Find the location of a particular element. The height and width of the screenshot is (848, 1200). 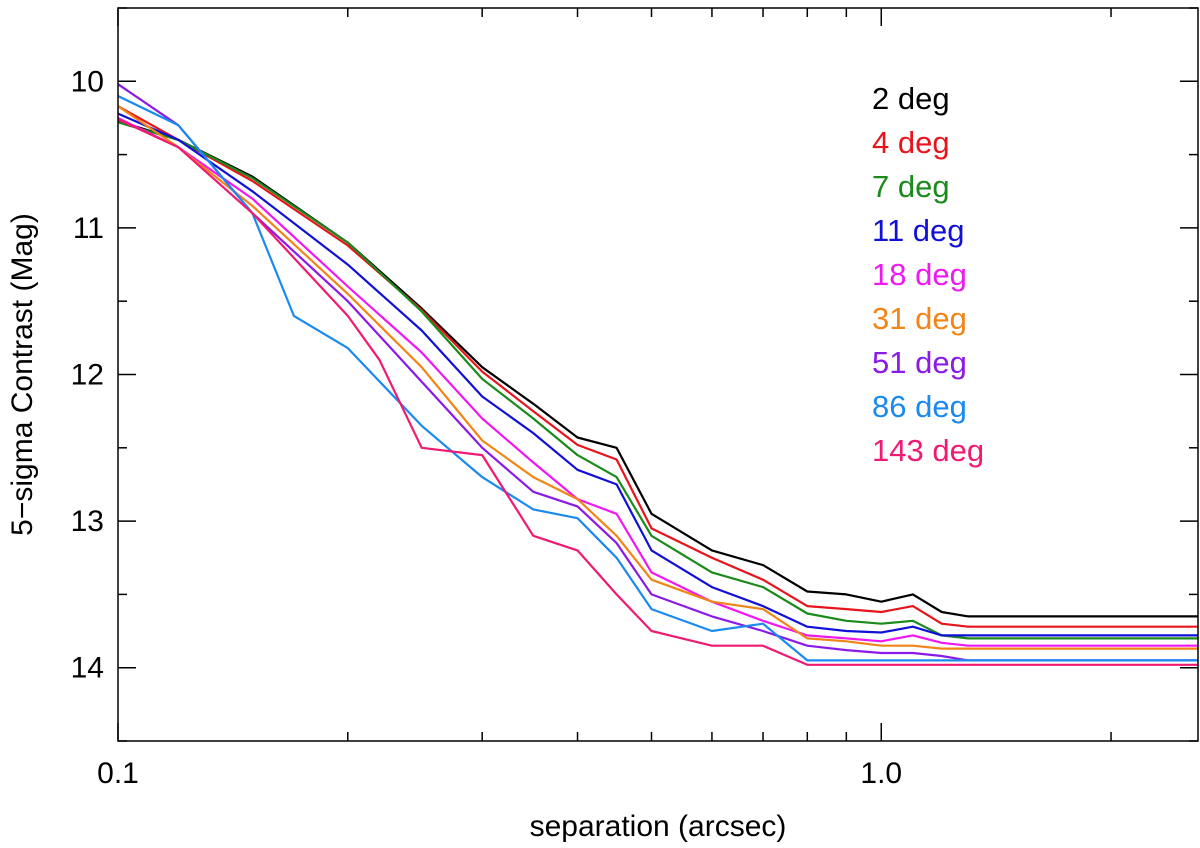

y-tick-label: 11 is located at coordinates (88, 228).